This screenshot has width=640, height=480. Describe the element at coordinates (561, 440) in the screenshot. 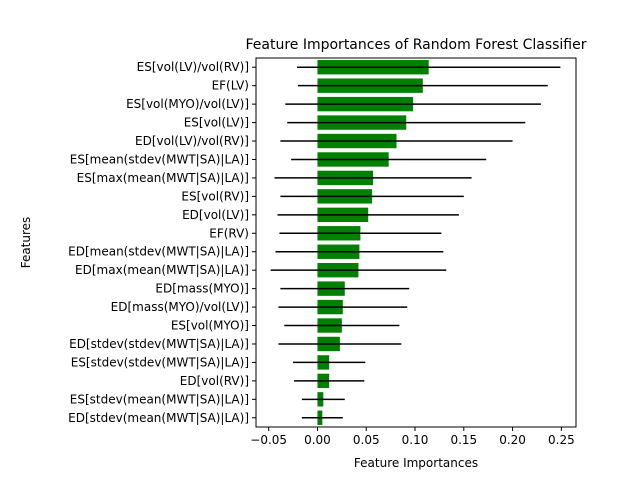

I see `x-tick-label: 0.25` at that location.